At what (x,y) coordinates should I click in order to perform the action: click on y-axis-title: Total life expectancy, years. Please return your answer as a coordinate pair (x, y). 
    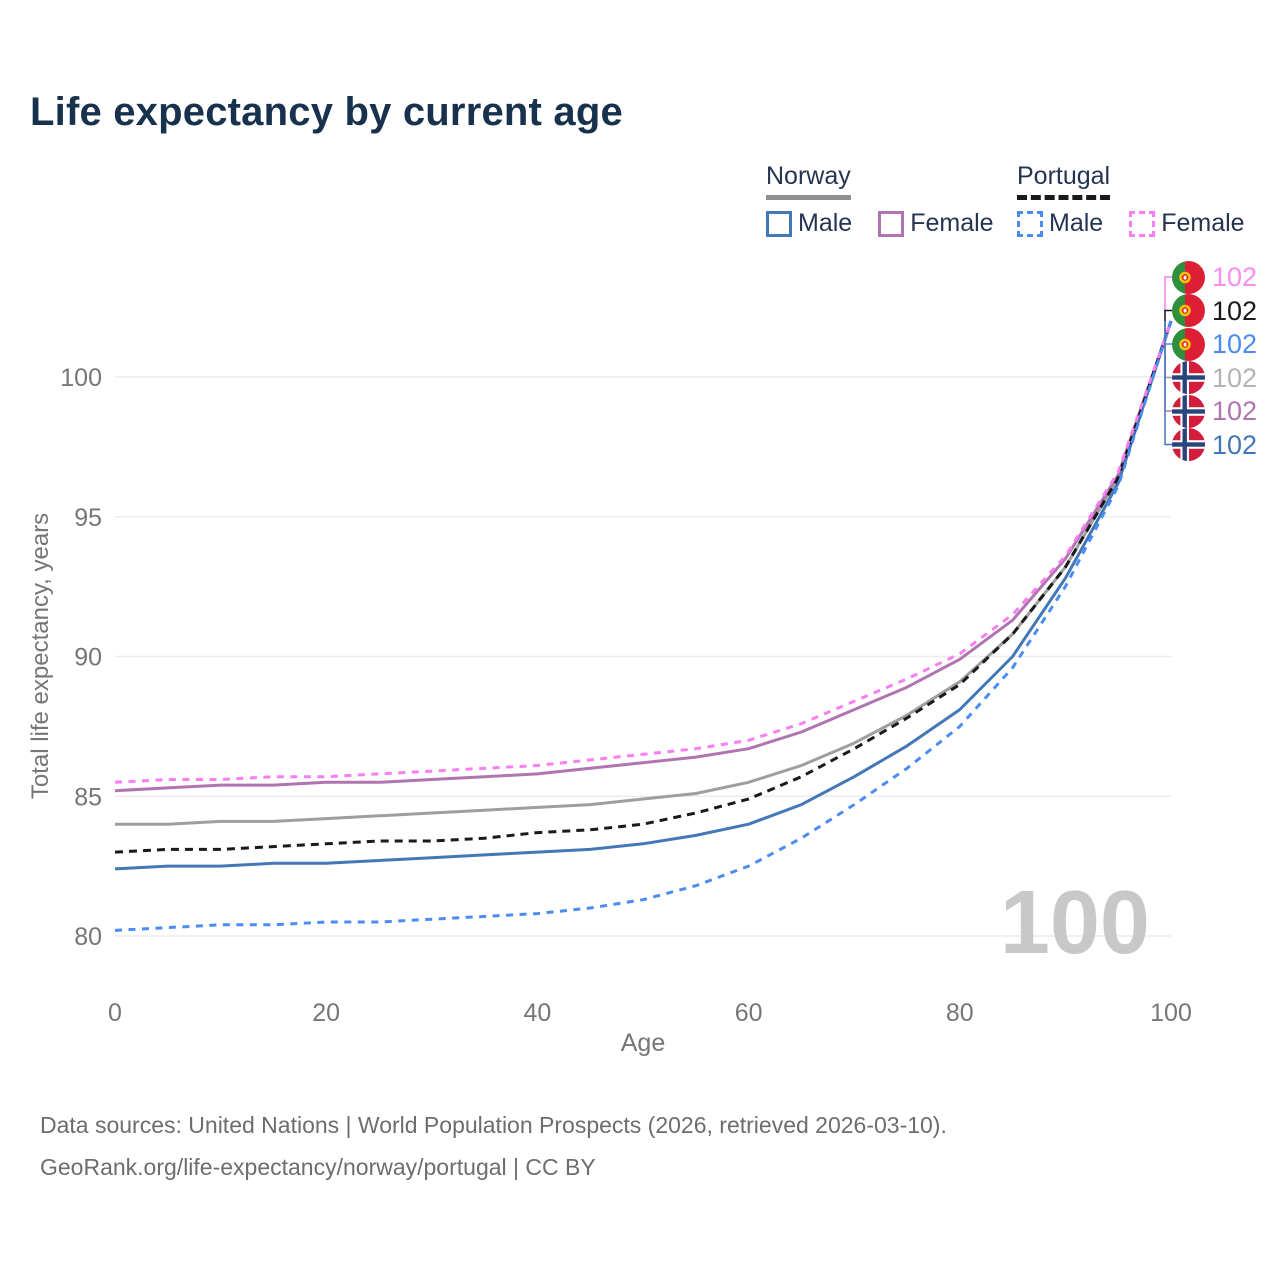
    Looking at the image, I should click on (40, 656).